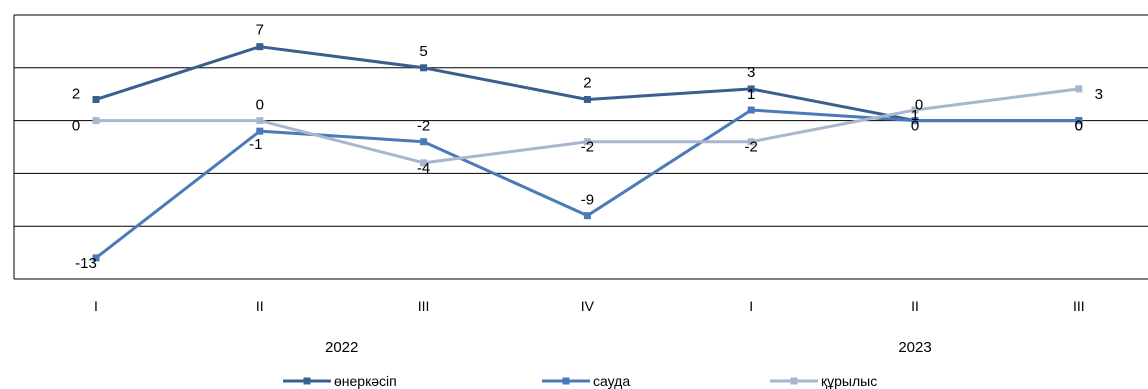  I want to click on legend-label: өнеркәсіп, so click(365, 381).